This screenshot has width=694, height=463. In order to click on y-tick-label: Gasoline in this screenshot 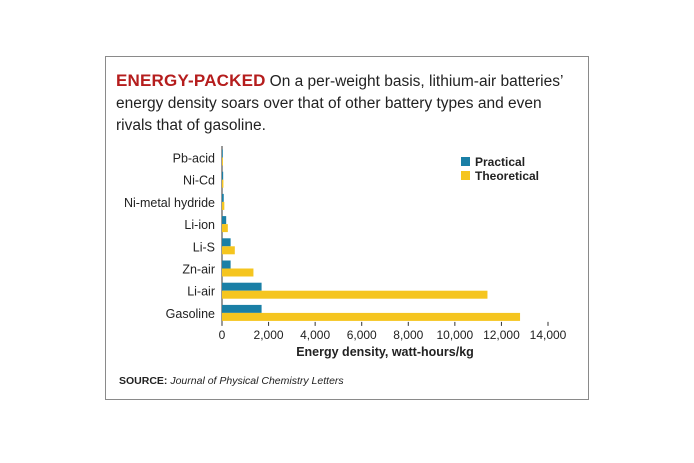, I will do `click(190, 314)`.